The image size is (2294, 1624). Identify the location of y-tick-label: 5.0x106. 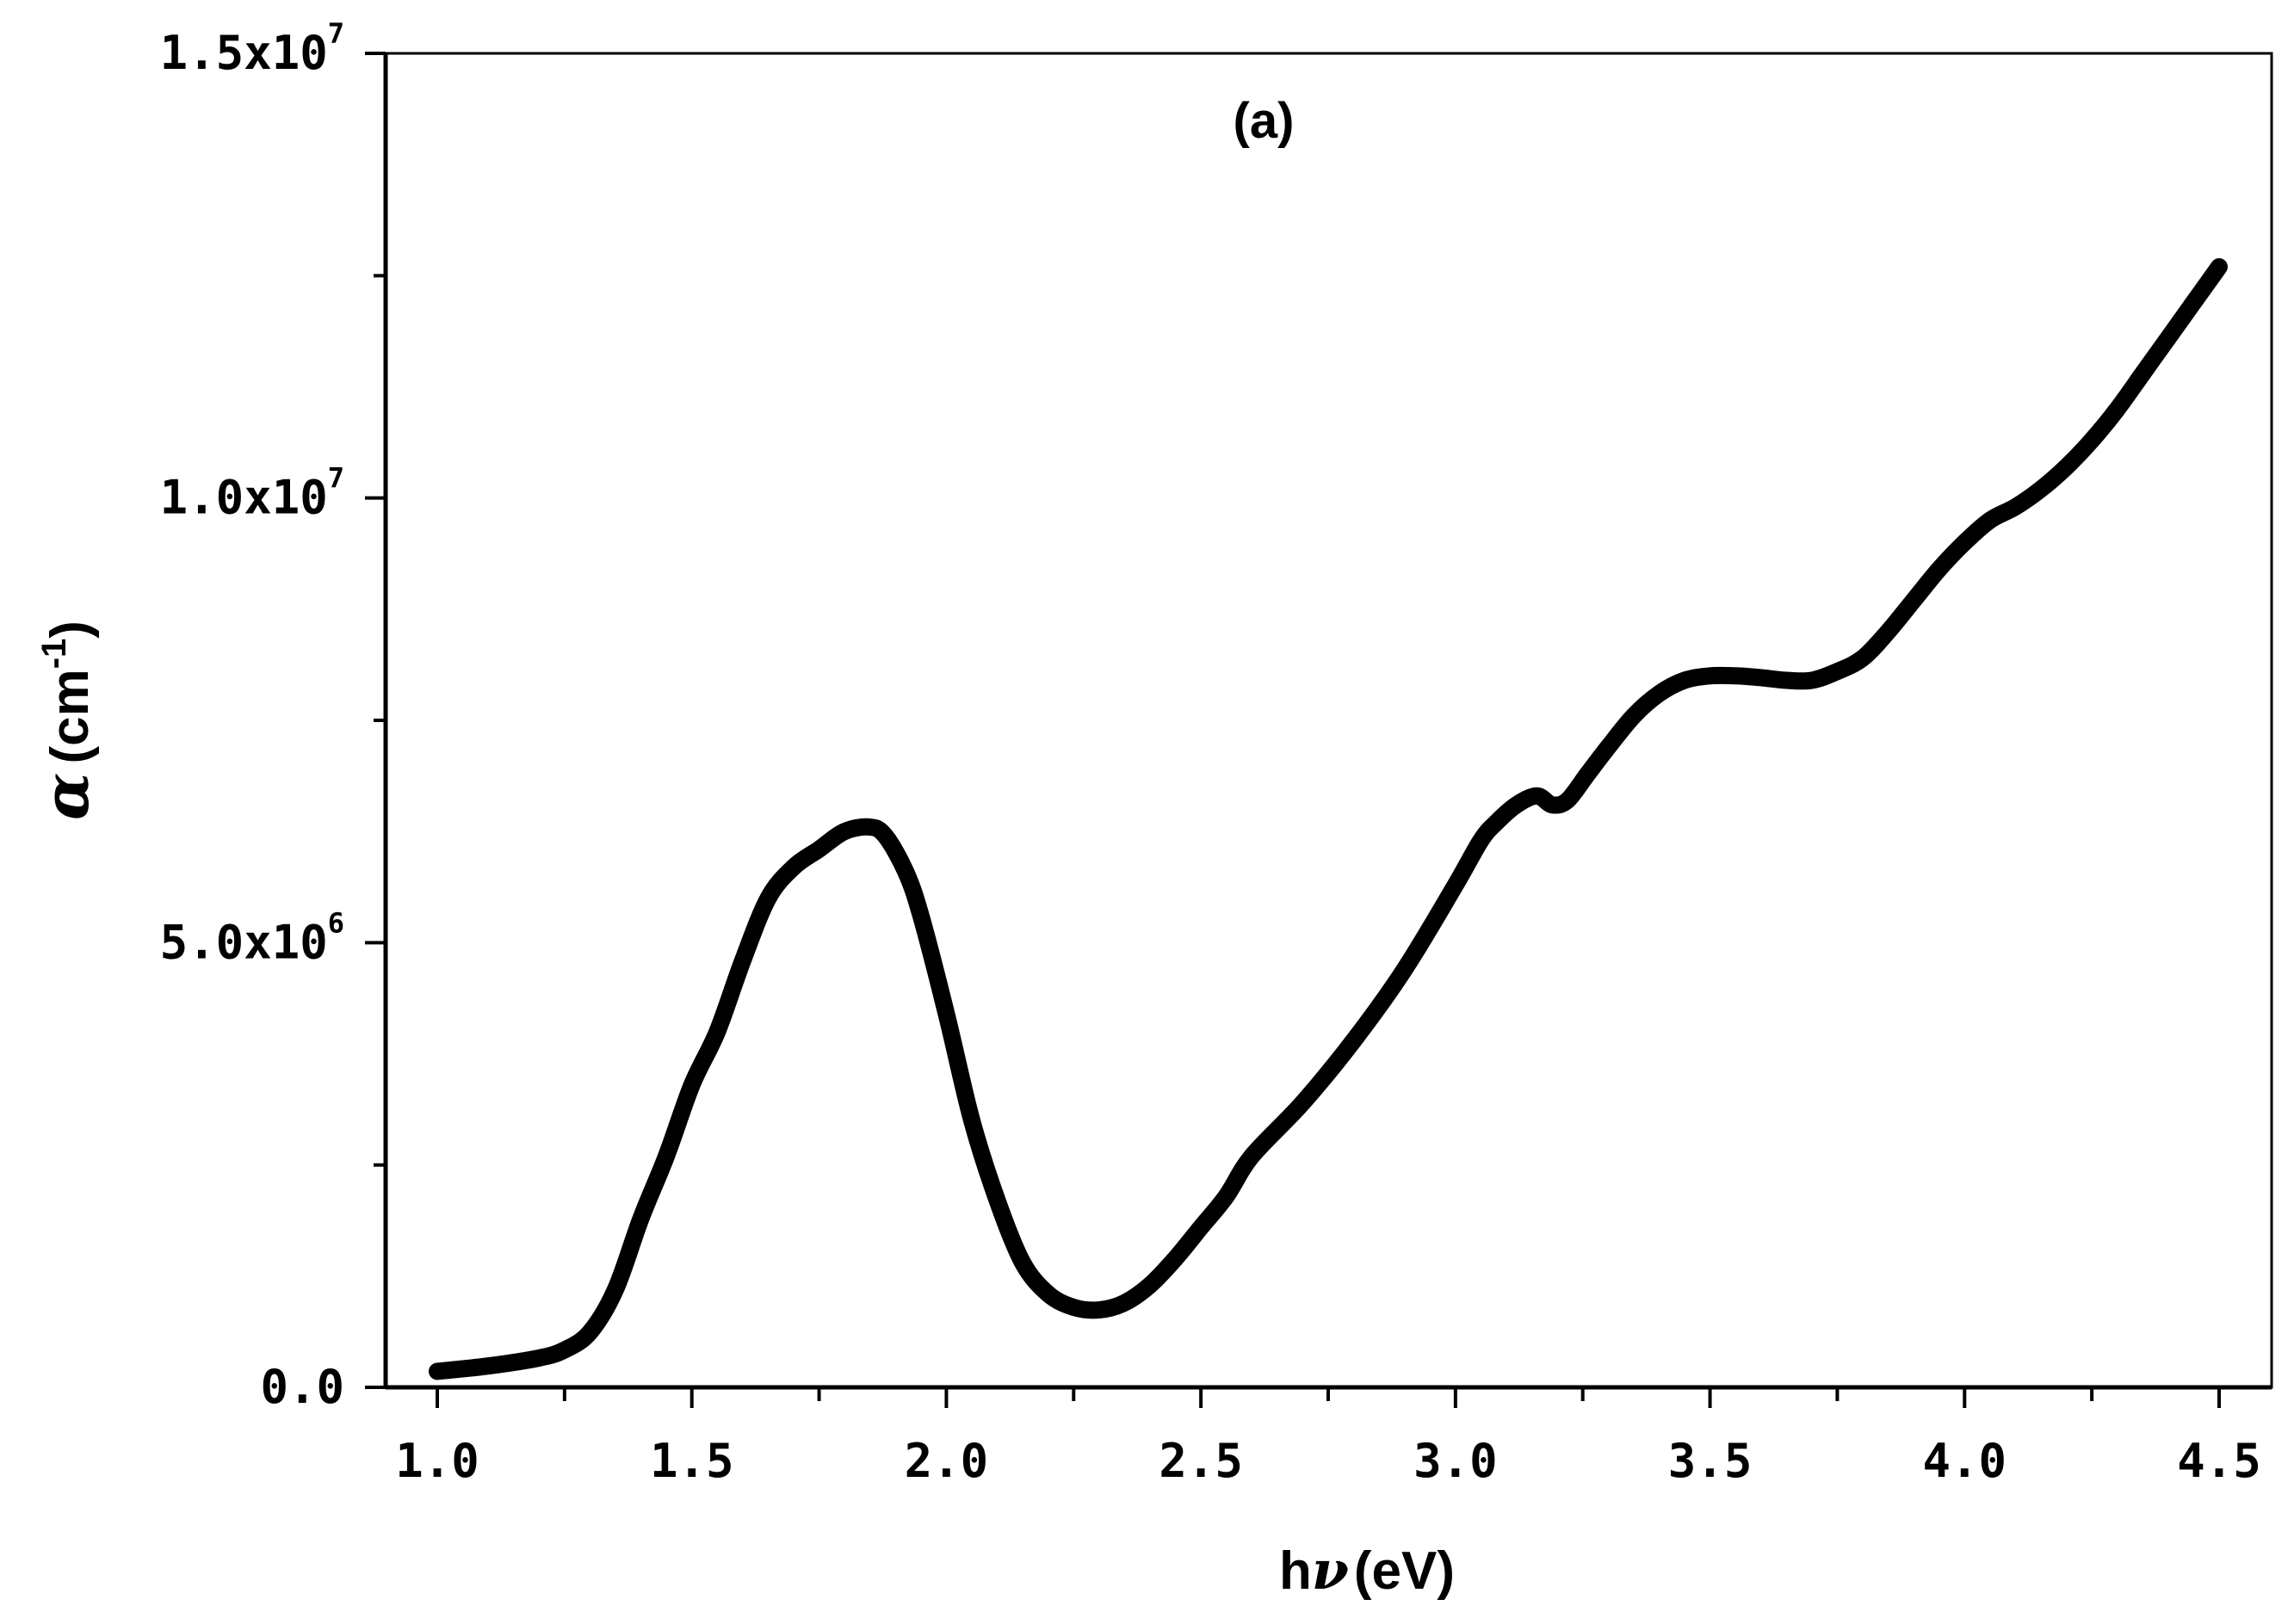
(252, 937).